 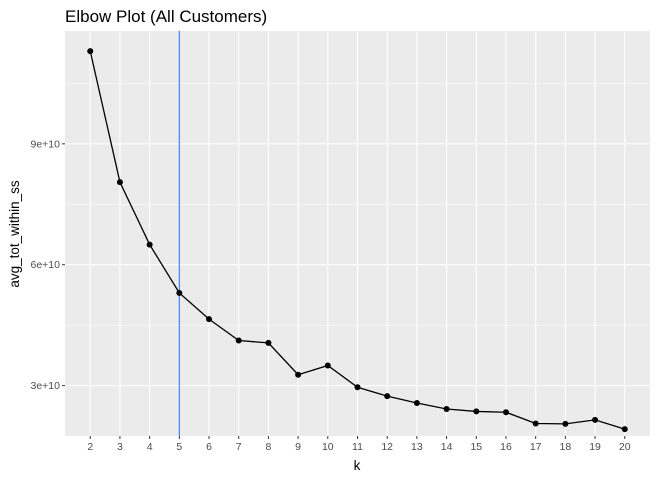 What do you see at coordinates (150, 447) in the screenshot?
I see `x-tick-label: 4` at bounding box center [150, 447].